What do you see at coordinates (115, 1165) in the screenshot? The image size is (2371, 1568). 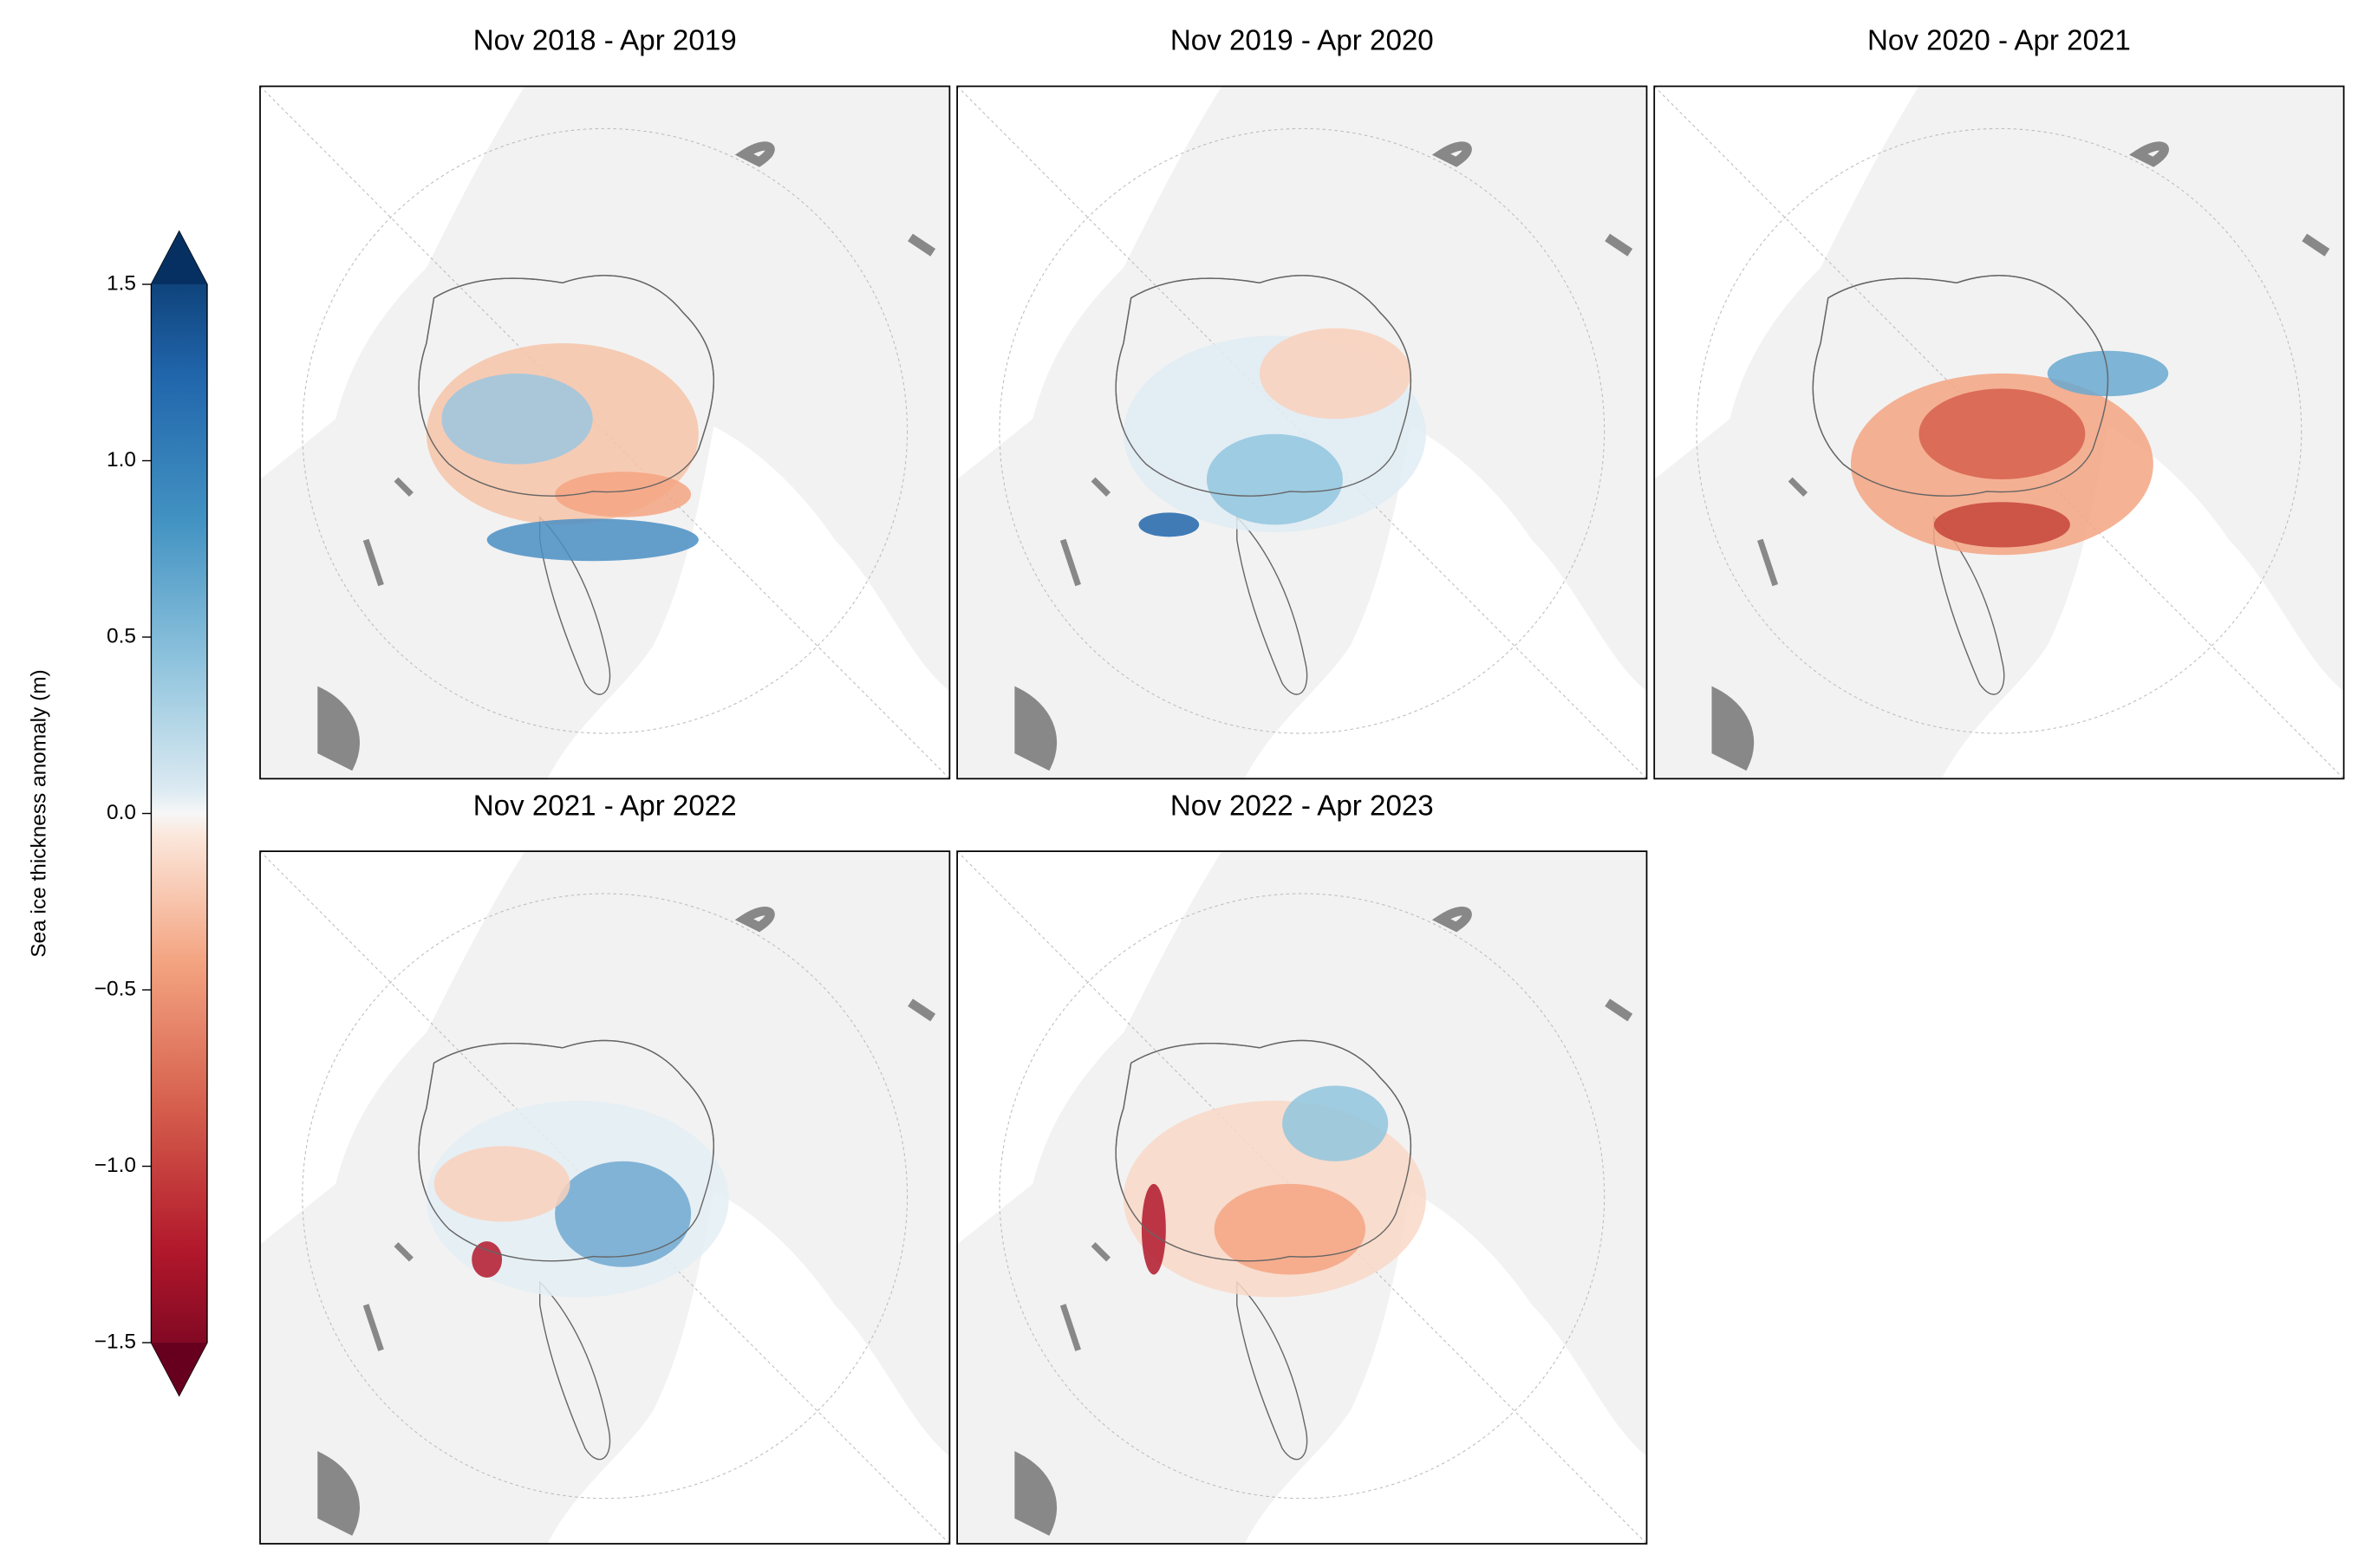 I see `tick-label: −1.0` at bounding box center [115, 1165].